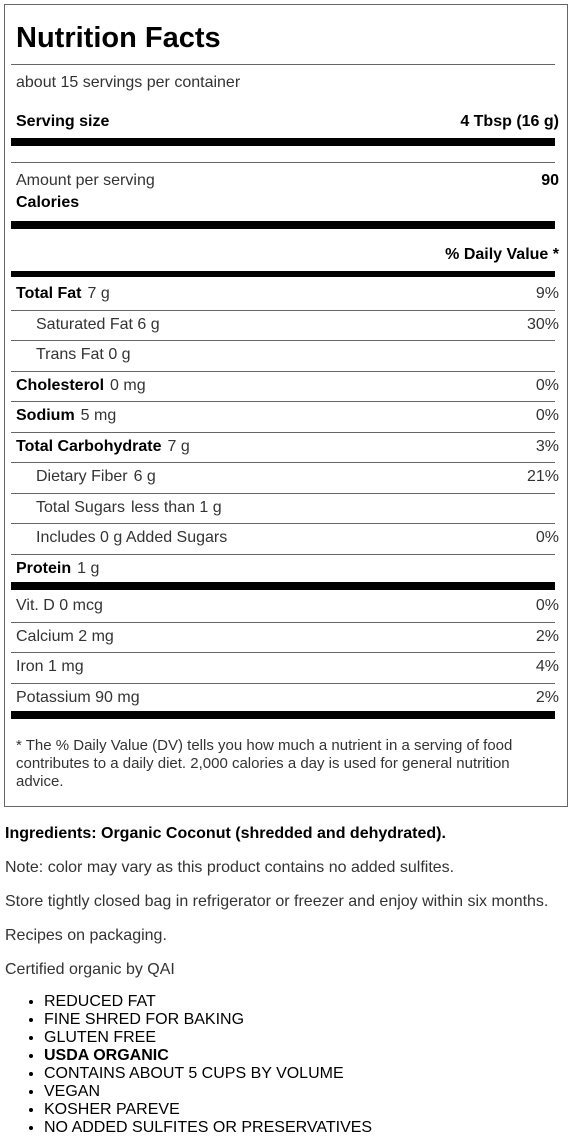 The image size is (576, 1147). What do you see at coordinates (283, 142) in the screenshot?
I see `serving-divider-thick` at bounding box center [283, 142].